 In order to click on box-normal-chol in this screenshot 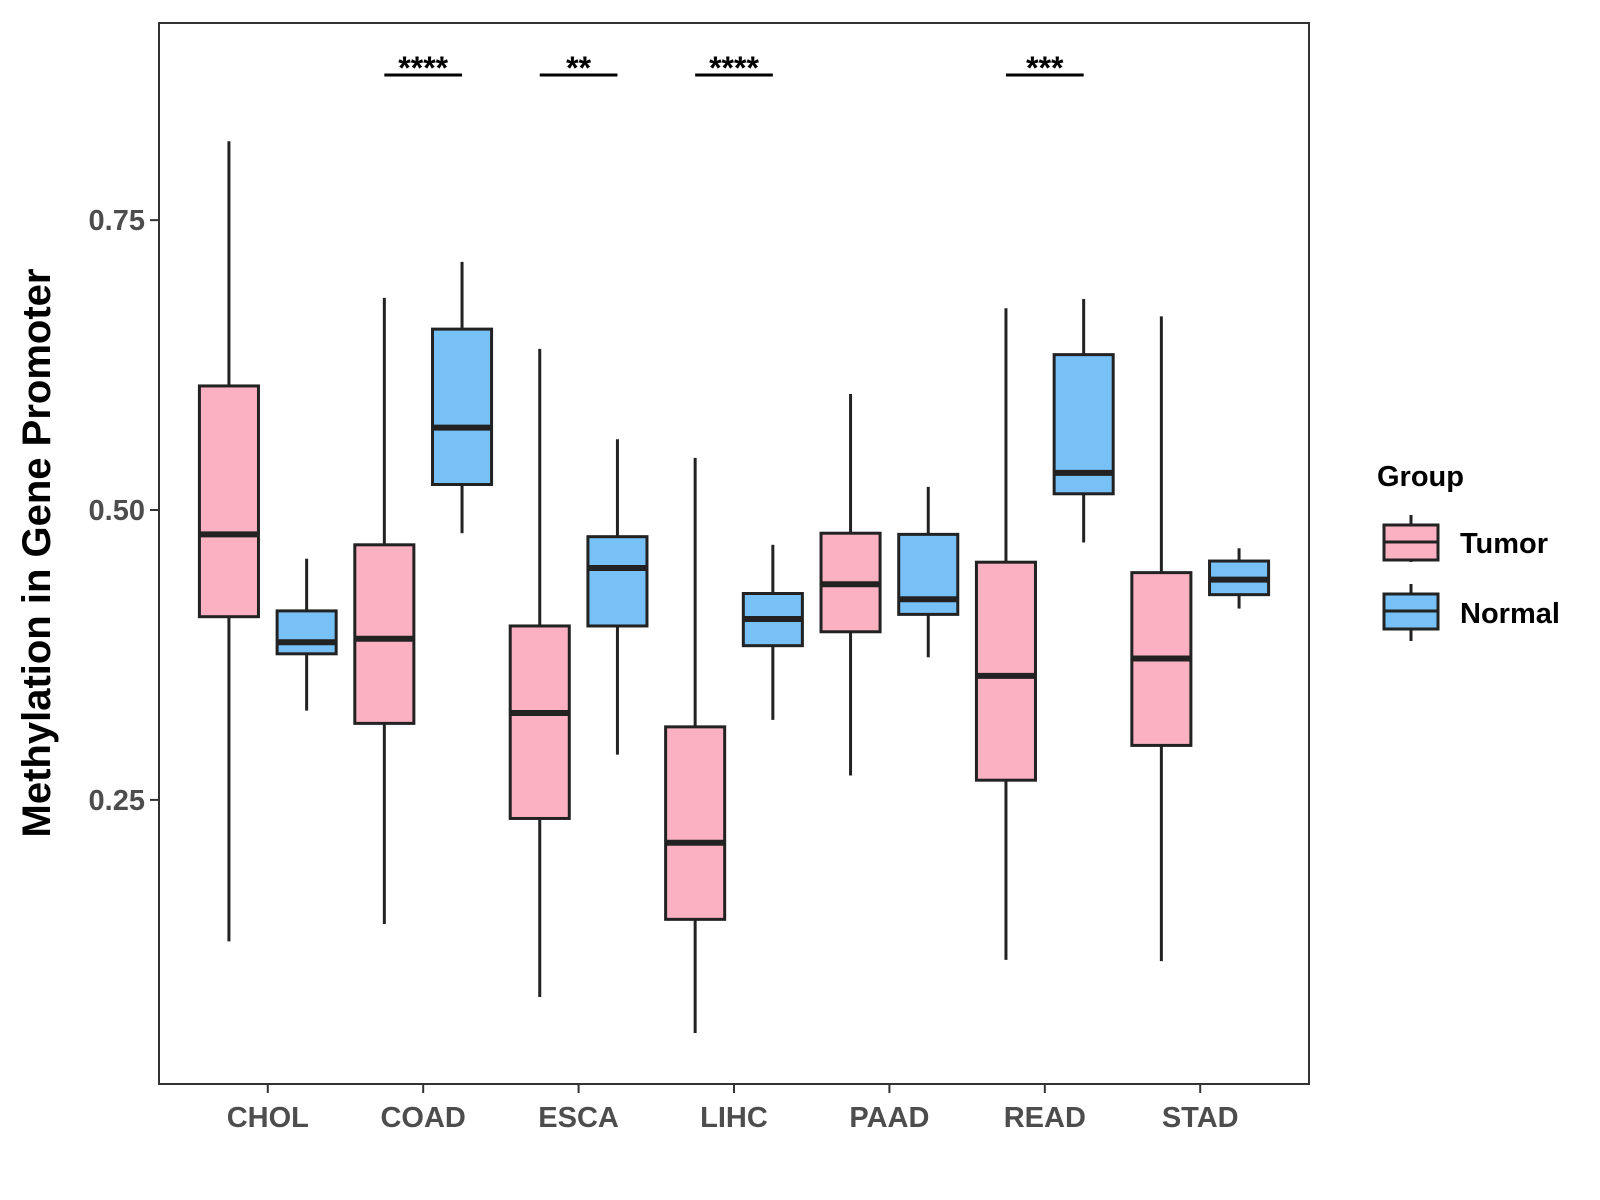, I will do `click(306, 634)`.